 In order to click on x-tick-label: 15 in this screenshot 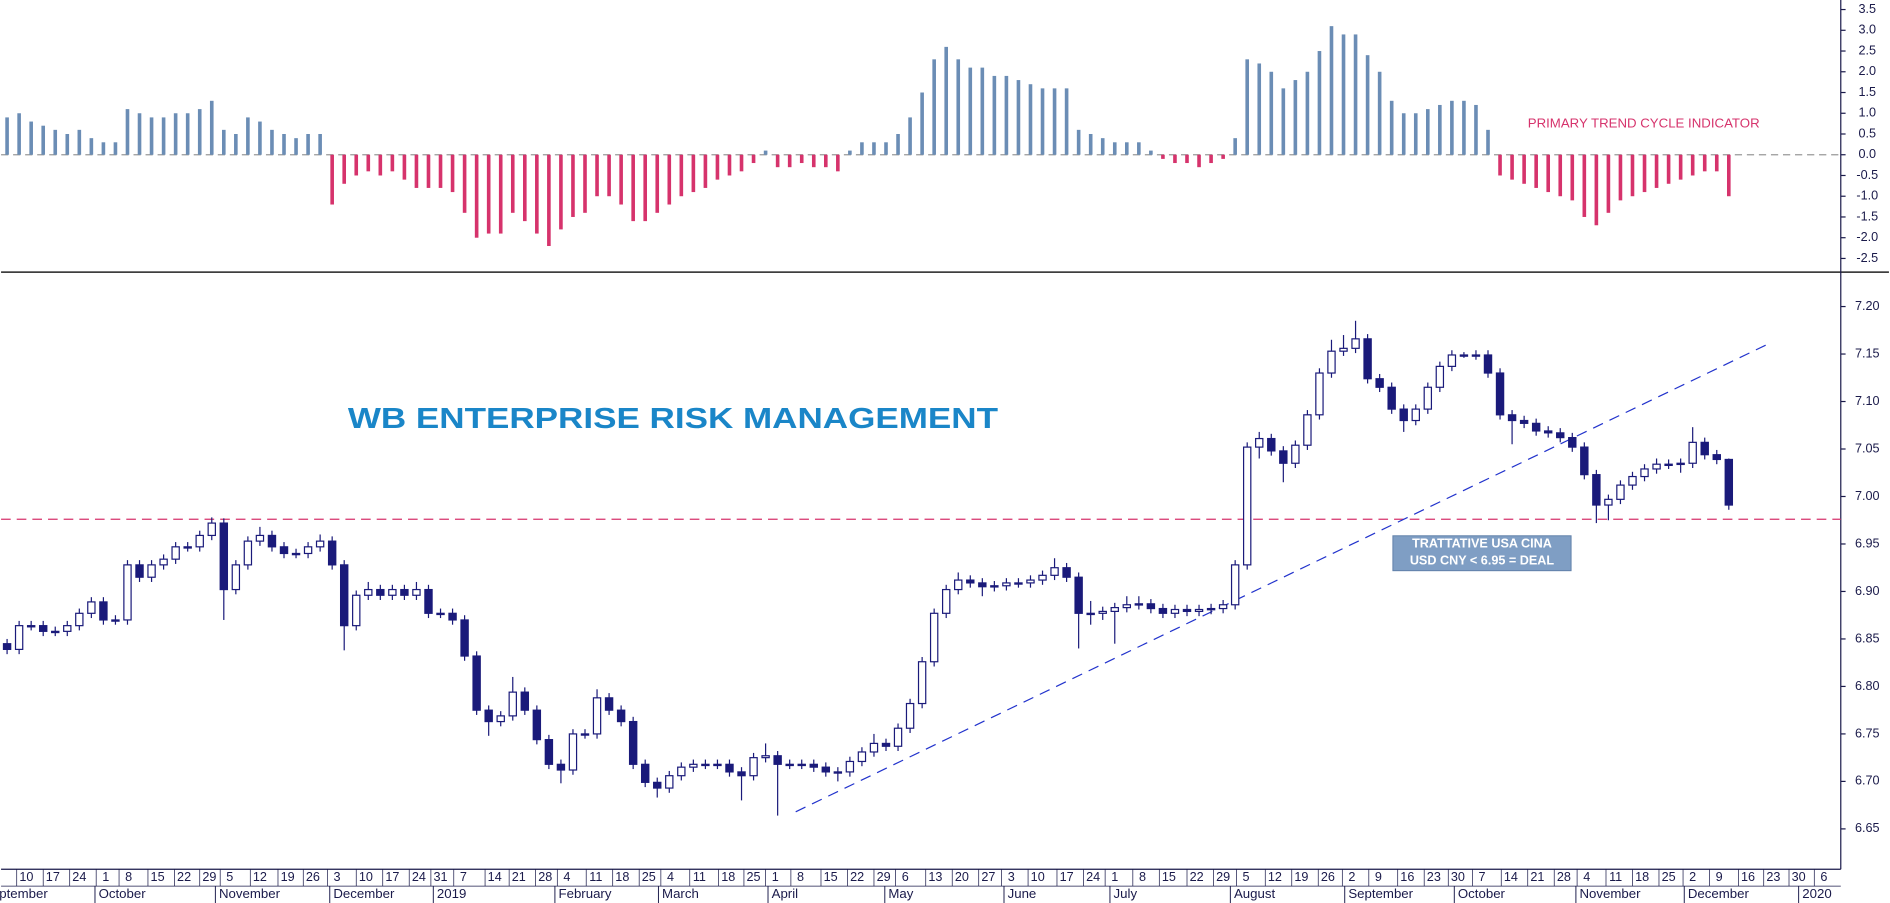, I will do `click(158, 877)`.